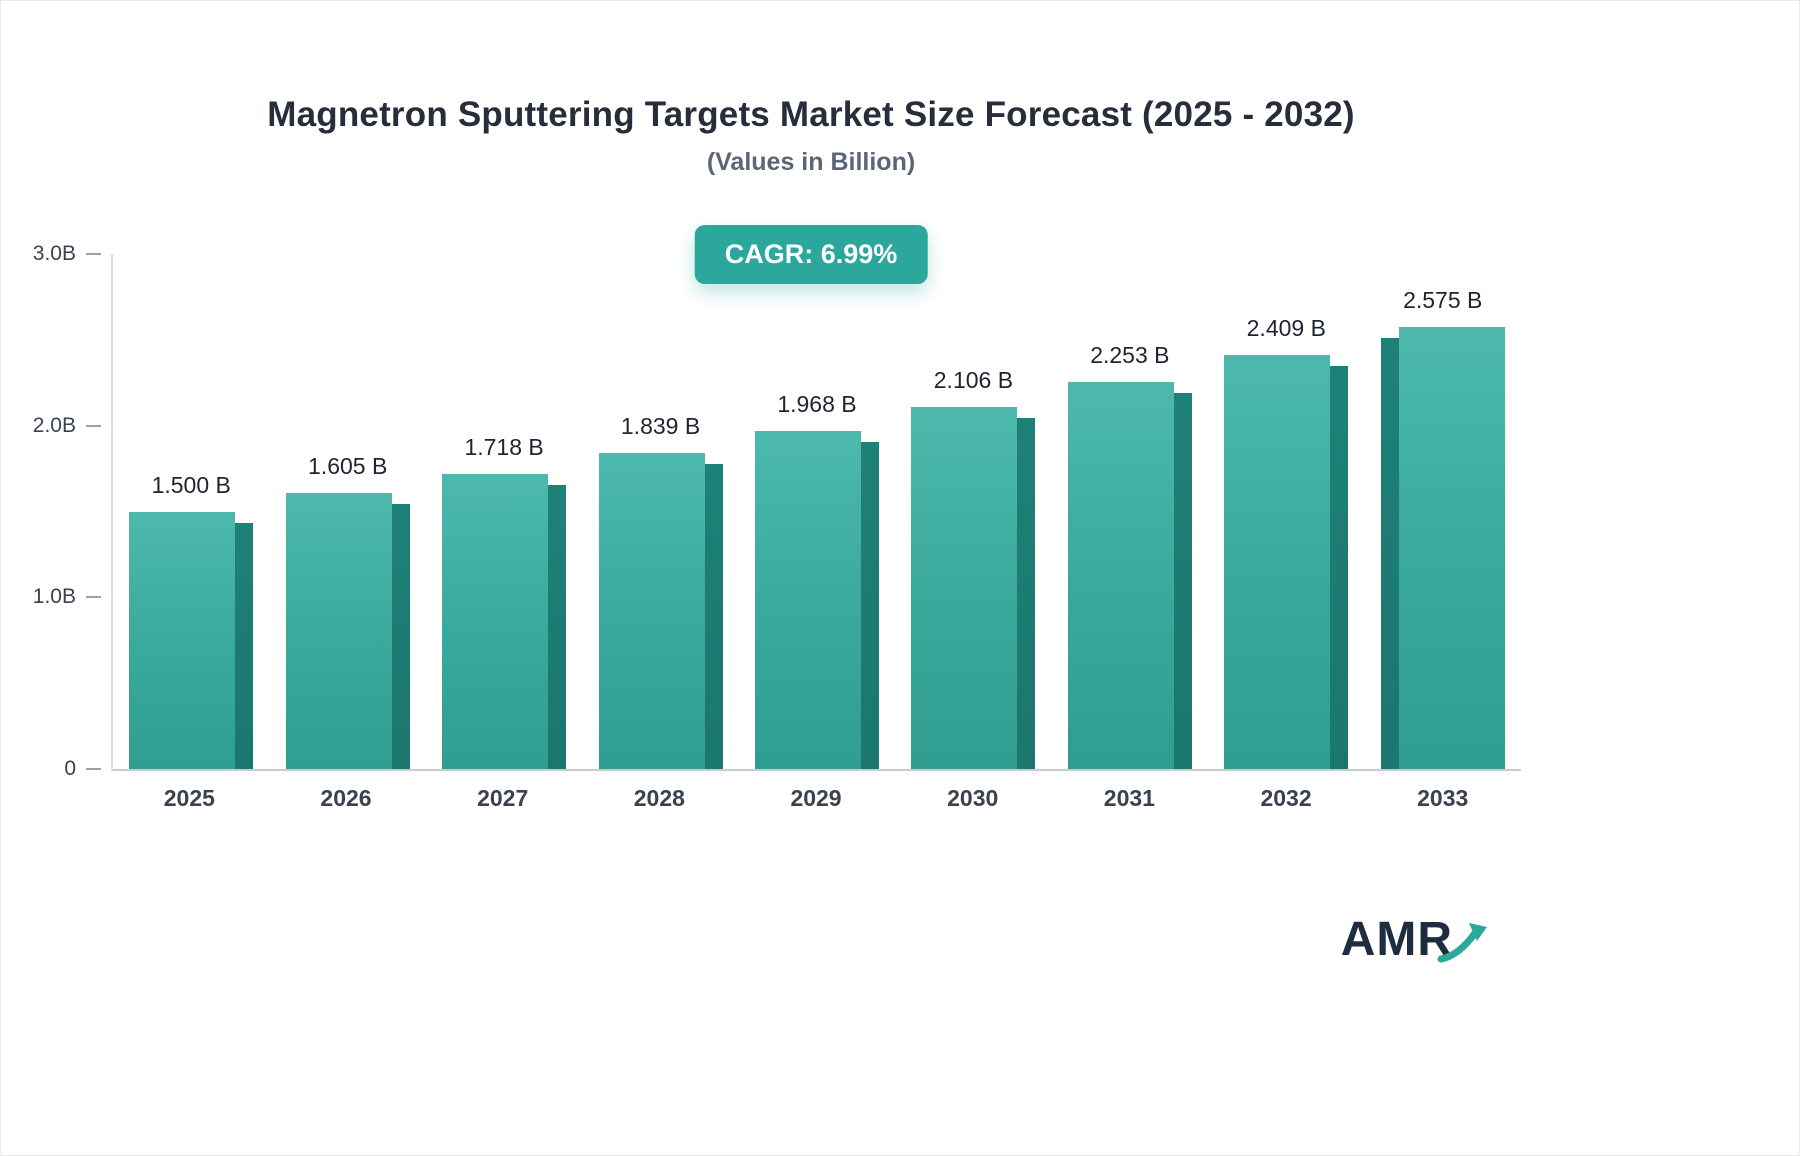 This screenshot has width=1800, height=1156. I want to click on bar-group: 2.409 B, so click(1286, 511).